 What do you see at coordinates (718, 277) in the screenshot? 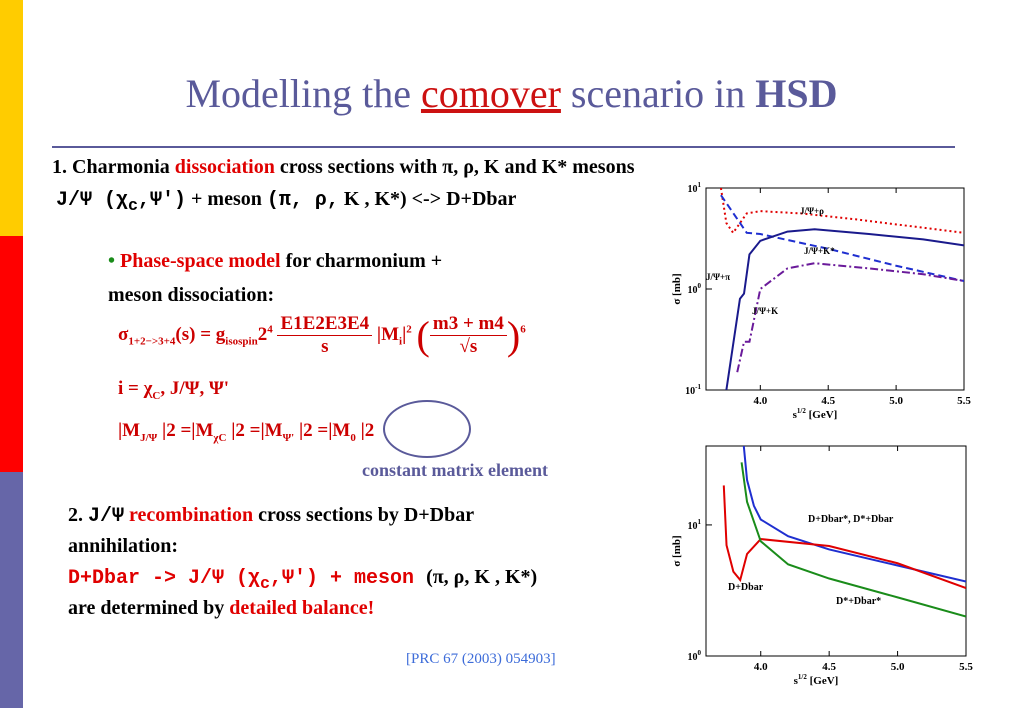
I see `series-label-2: J/Ψ+π` at bounding box center [718, 277].